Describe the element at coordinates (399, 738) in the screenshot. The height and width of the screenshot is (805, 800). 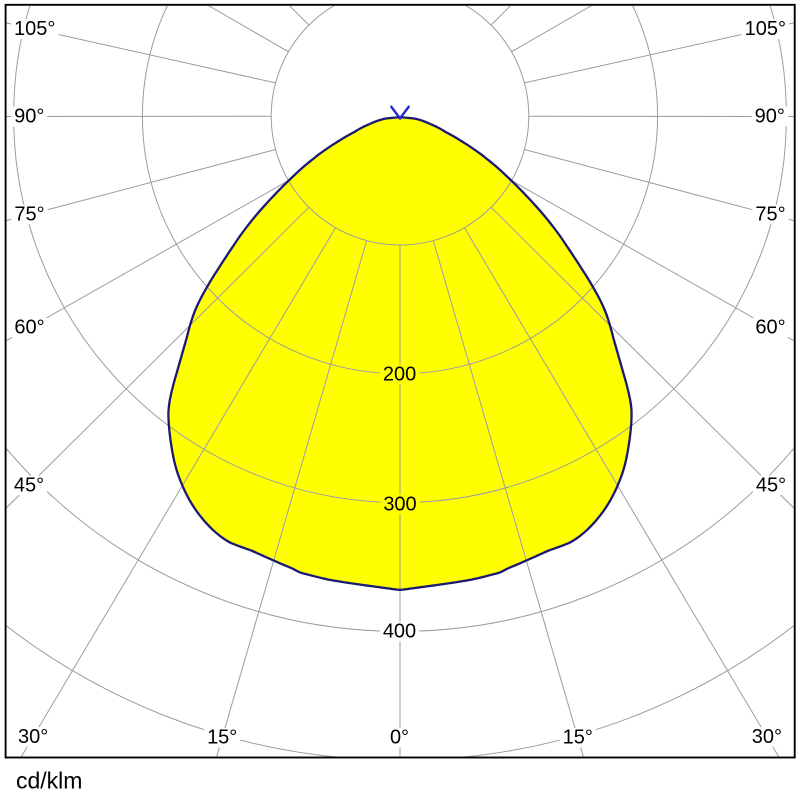
I see `svg-text: 0°` at that location.